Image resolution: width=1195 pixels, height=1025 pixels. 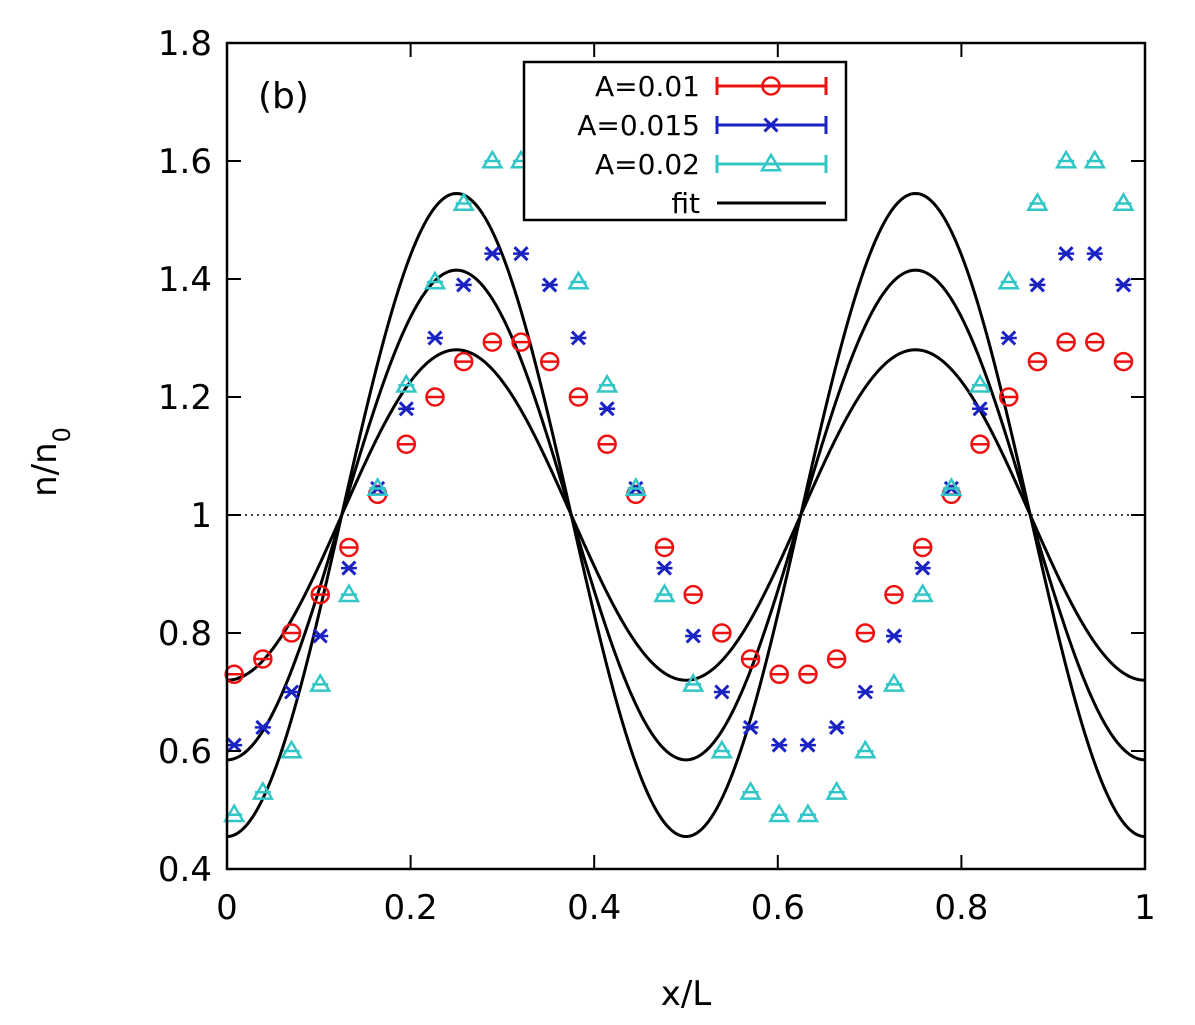 What do you see at coordinates (227, 908) in the screenshot?
I see `x-tick-label: 0` at bounding box center [227, 908].